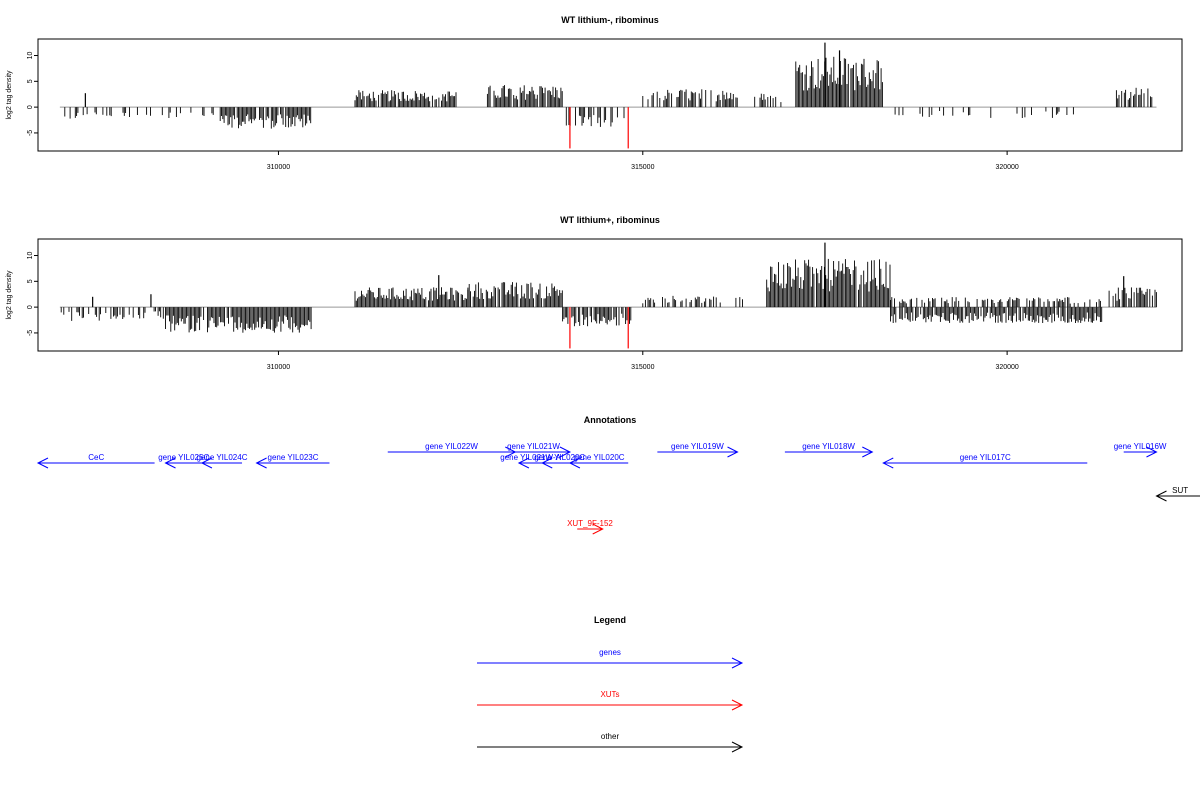  I want to click on legend-label: other, so click(610, 736).